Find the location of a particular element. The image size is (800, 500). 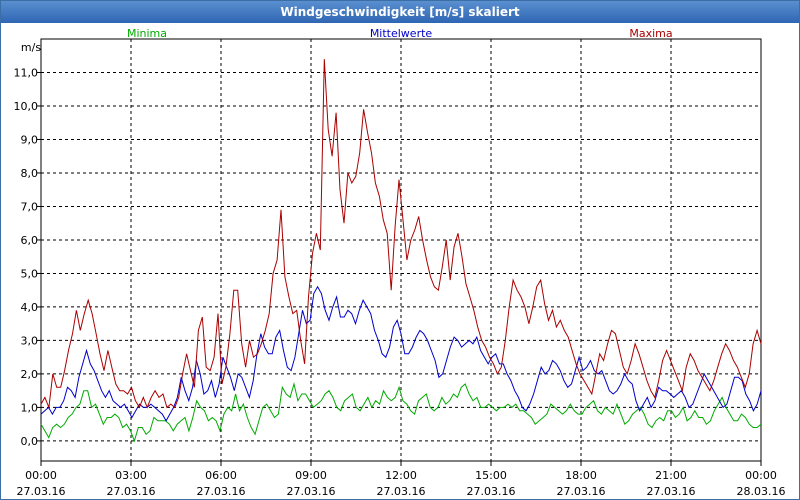

y-tick-label: 0,0 is located at coordinates (30, 441).